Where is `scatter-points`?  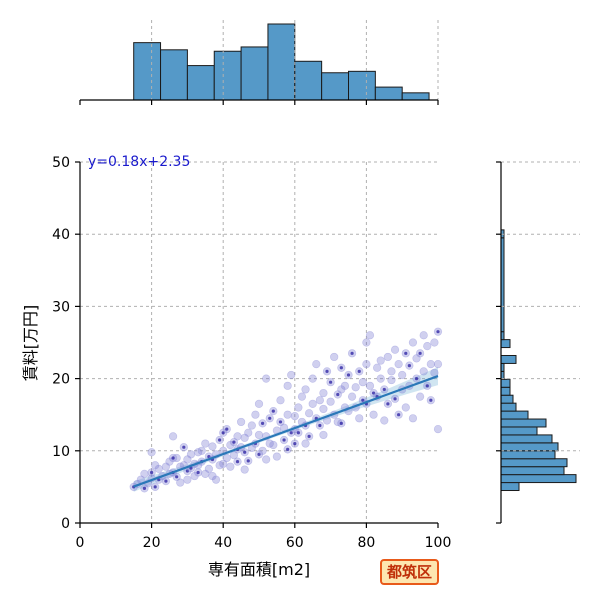 scatter-points is located at coordinates (286, 410).